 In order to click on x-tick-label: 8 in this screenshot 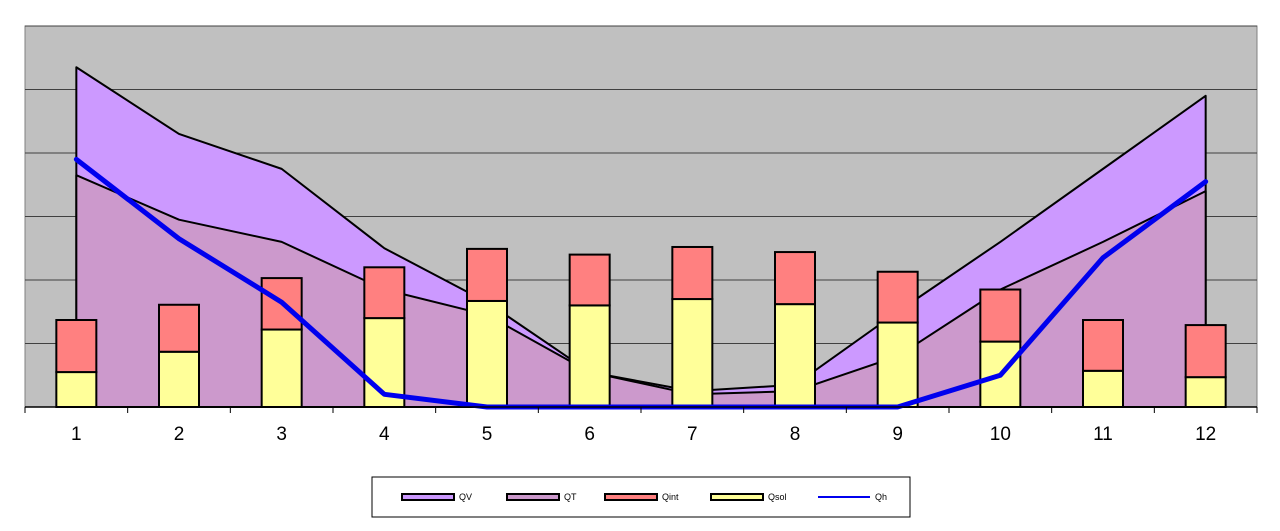, I will do `click(795, 434)`.